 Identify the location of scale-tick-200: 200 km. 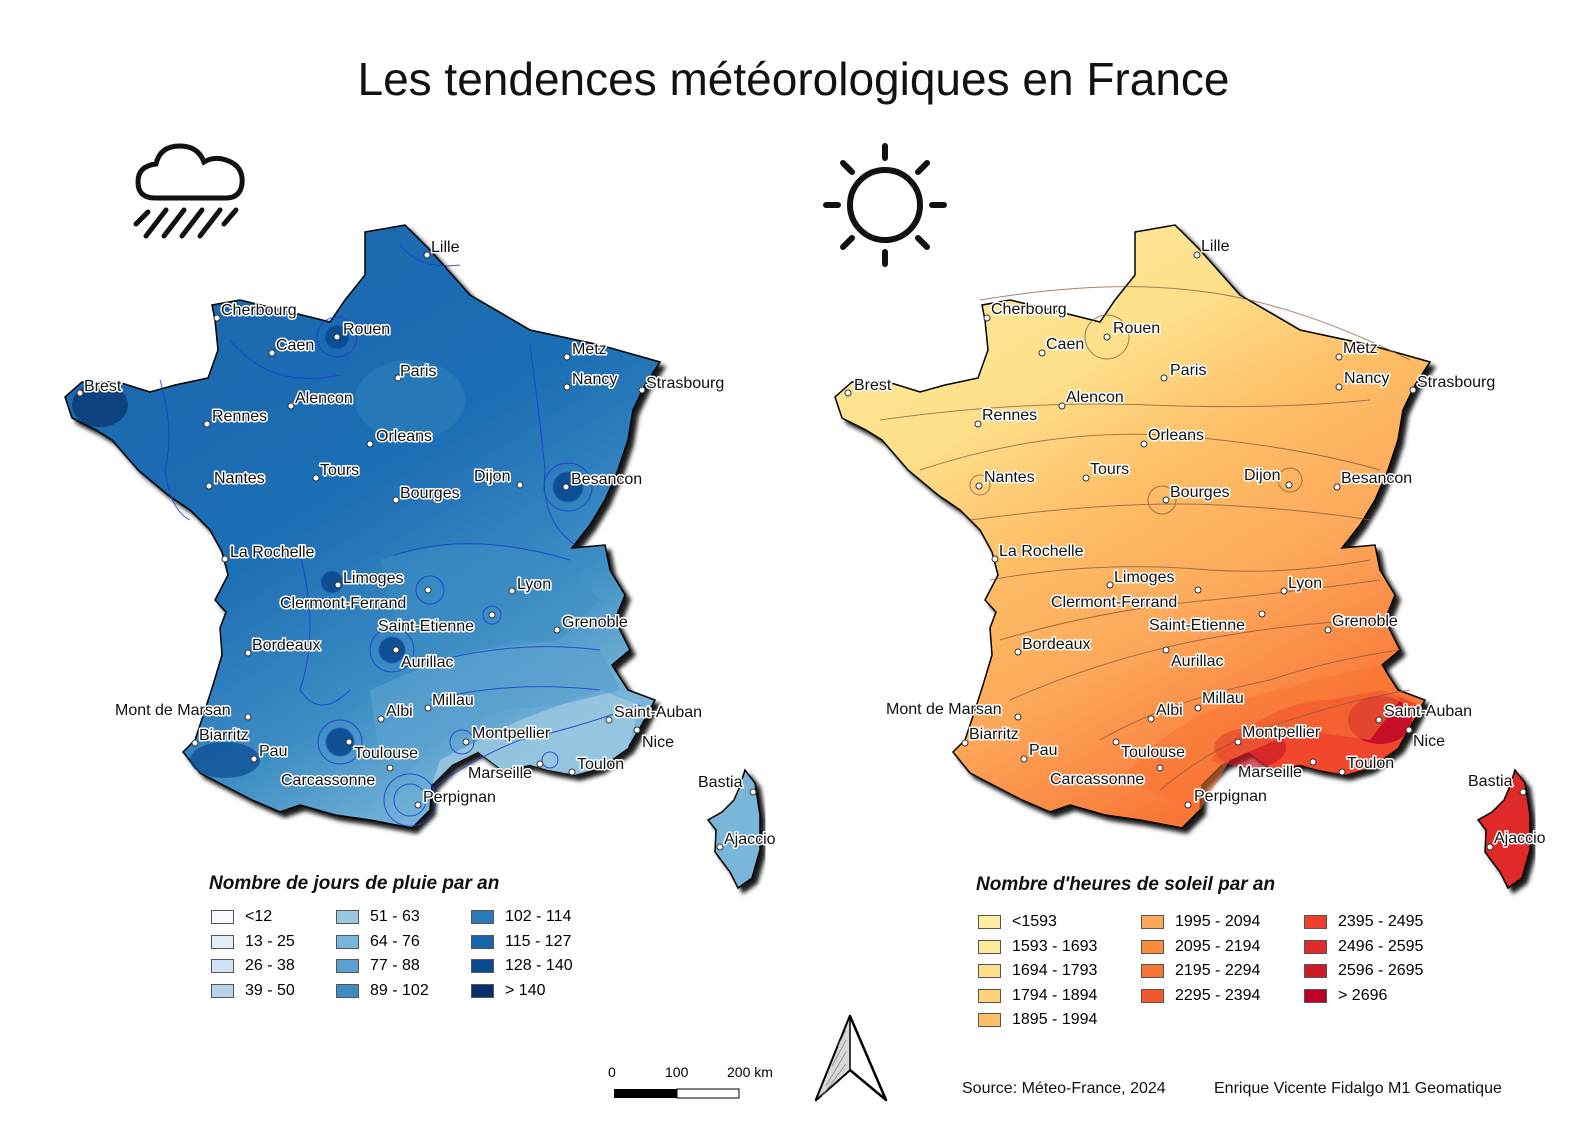
(750, 1072).